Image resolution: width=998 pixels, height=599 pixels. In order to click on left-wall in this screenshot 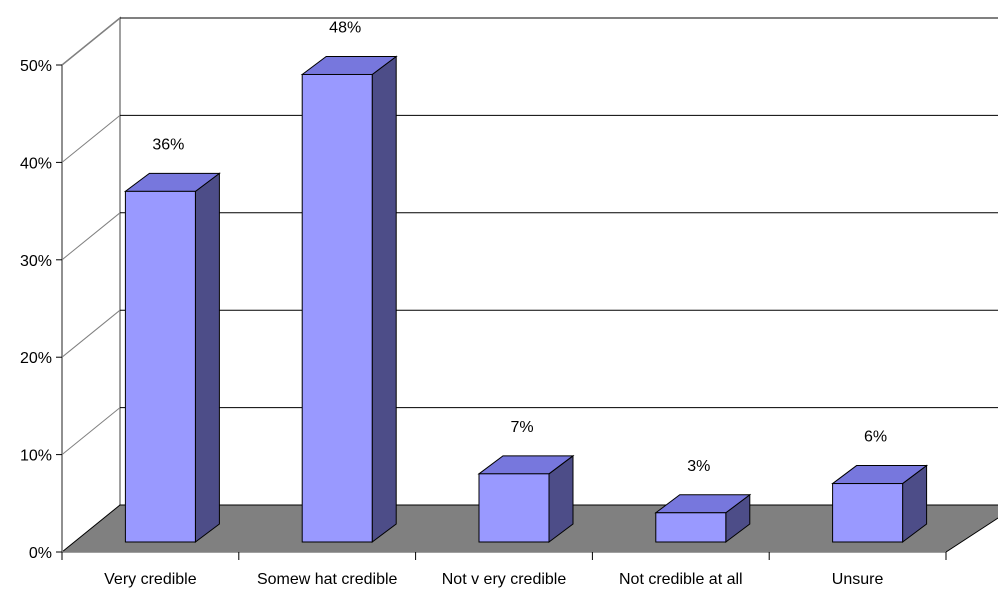, I will do `click(91, 284)`.